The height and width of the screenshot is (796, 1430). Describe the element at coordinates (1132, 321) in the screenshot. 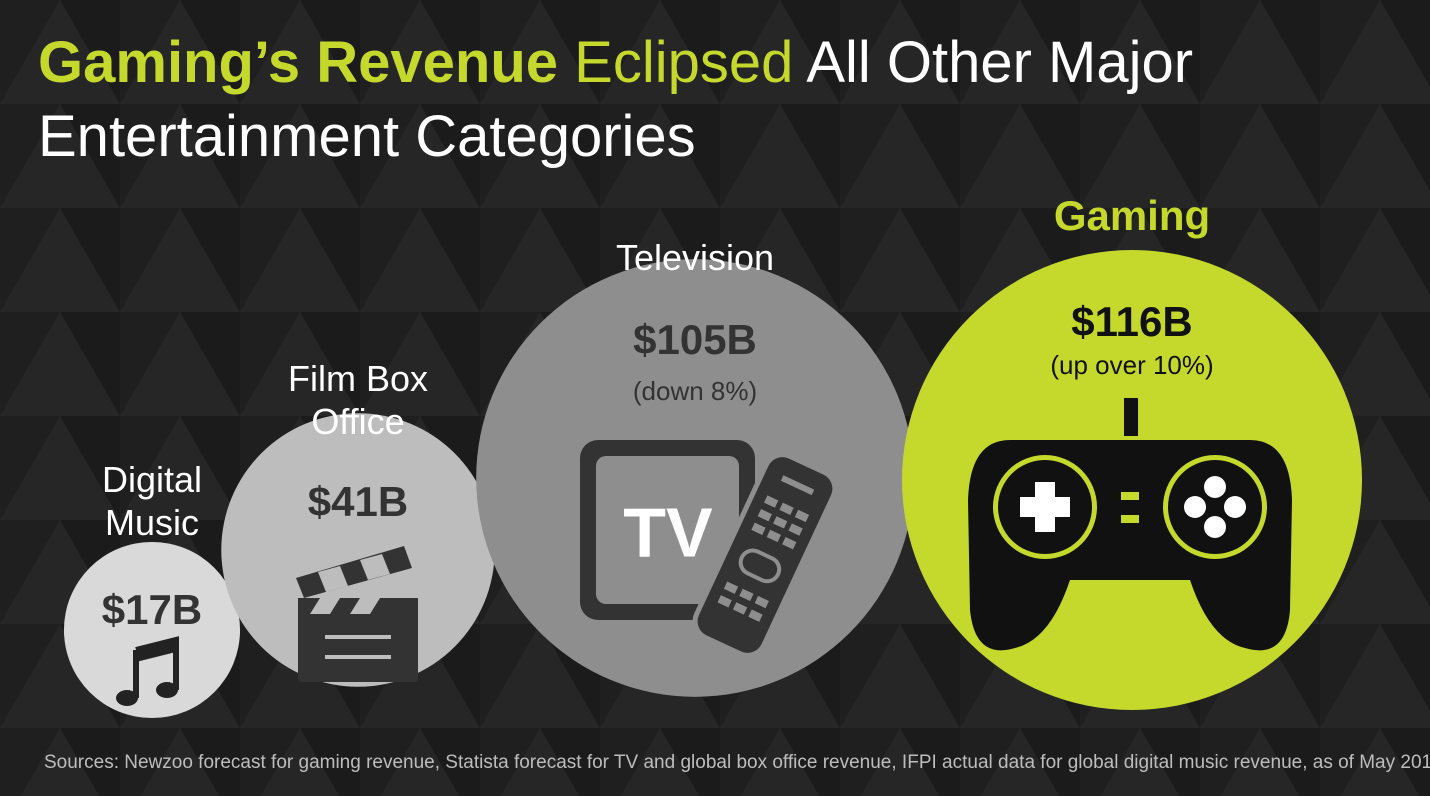

I see `value-label: $116B` at that location.